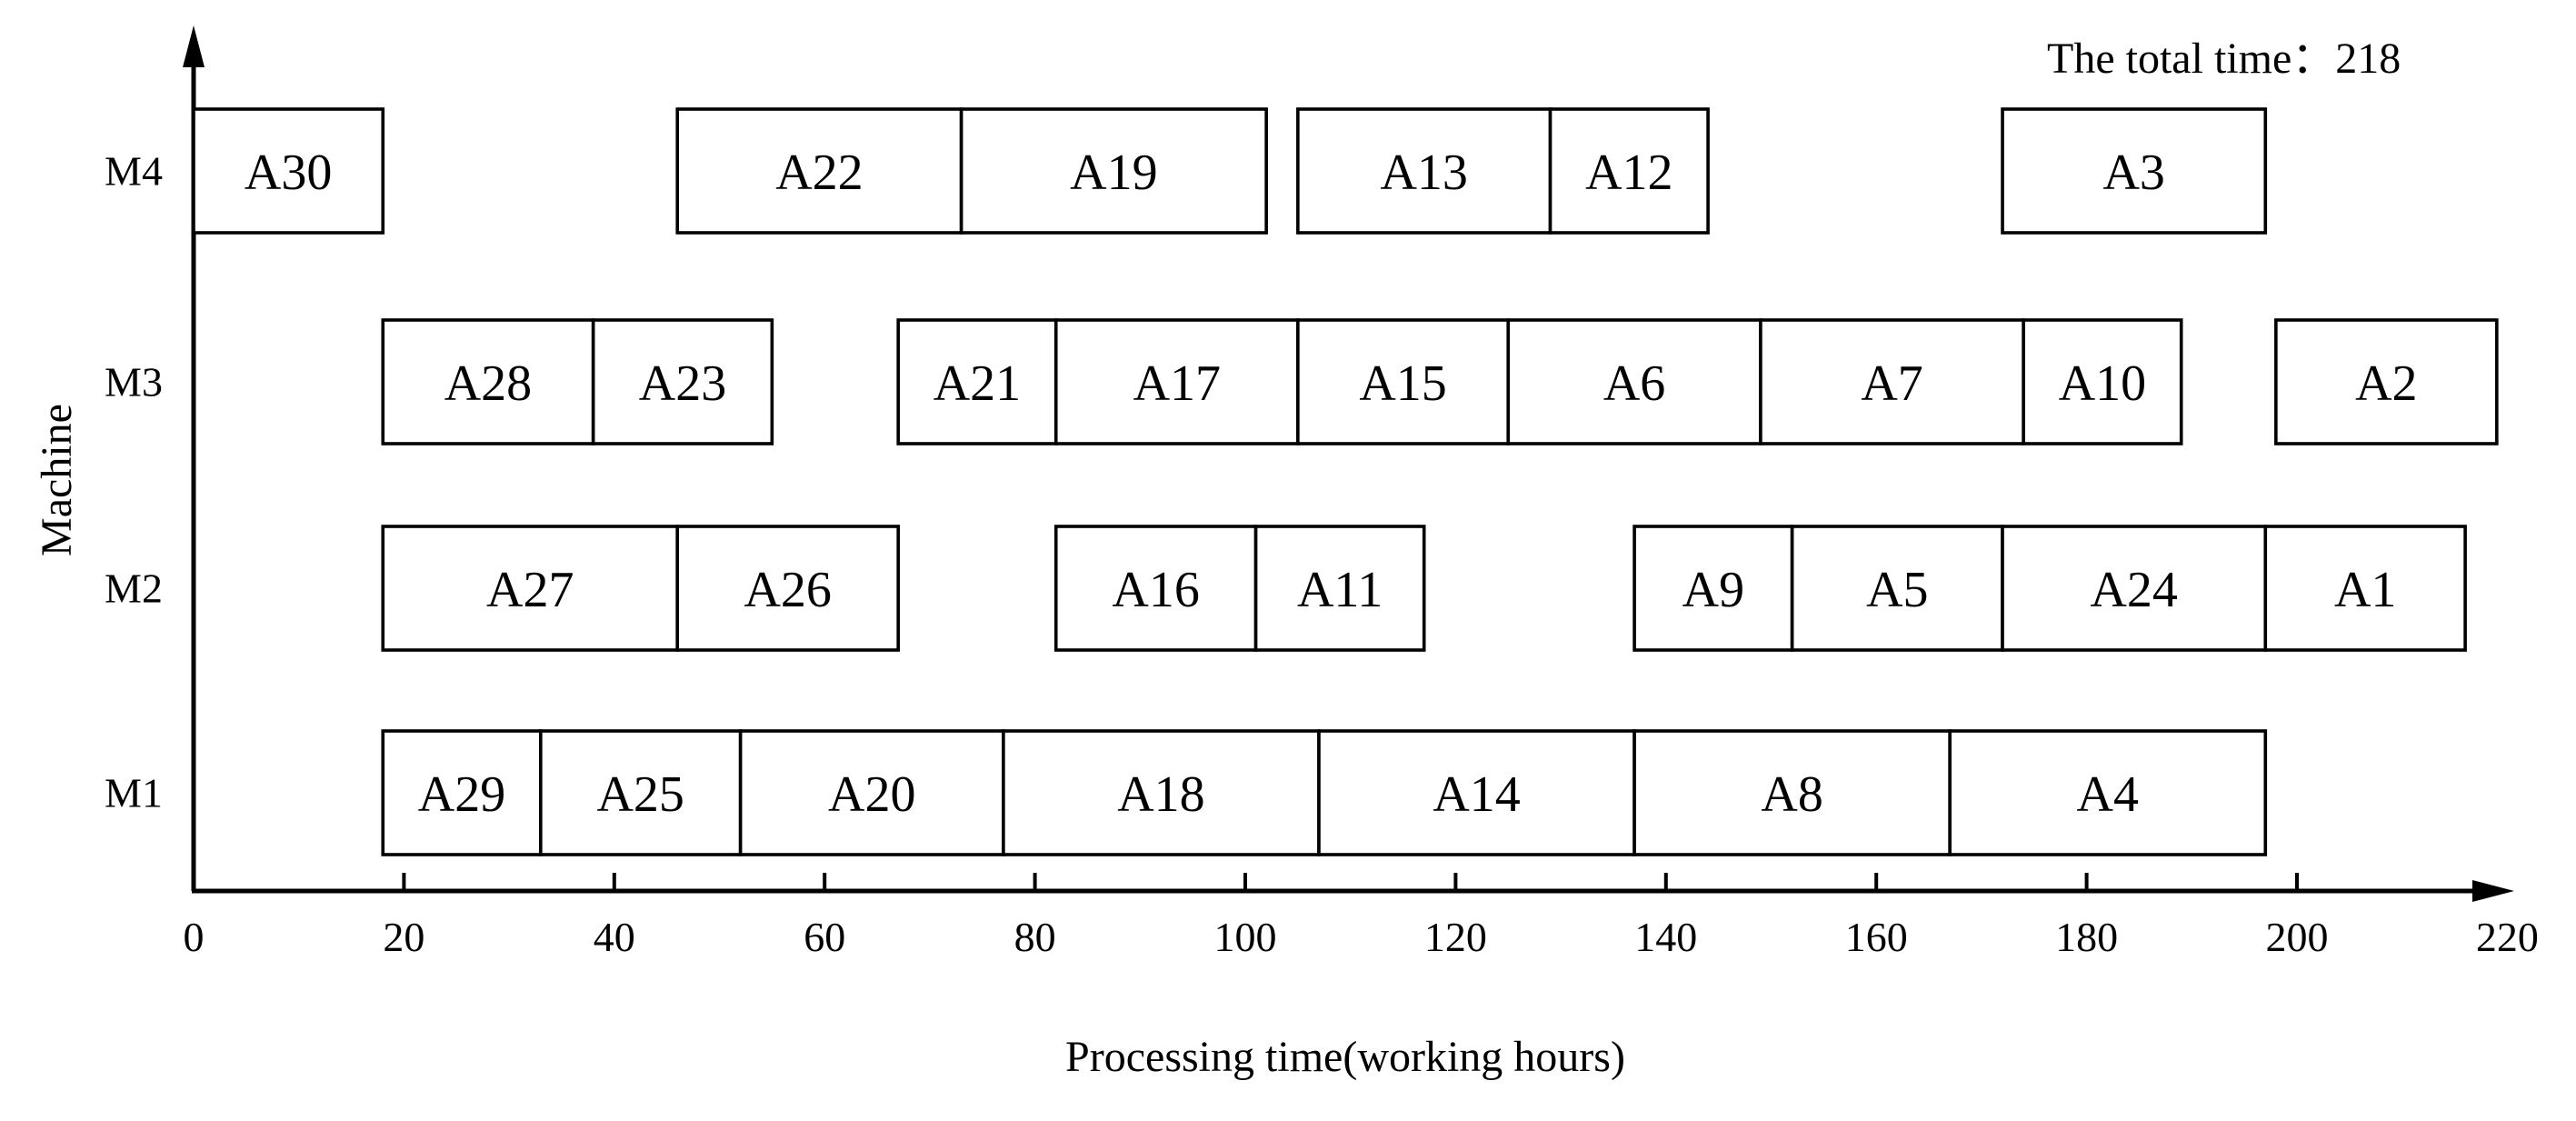 The width and height of the screenshot is (2576, 1121). I want to click on task-bar: A22, so click(819, 171).